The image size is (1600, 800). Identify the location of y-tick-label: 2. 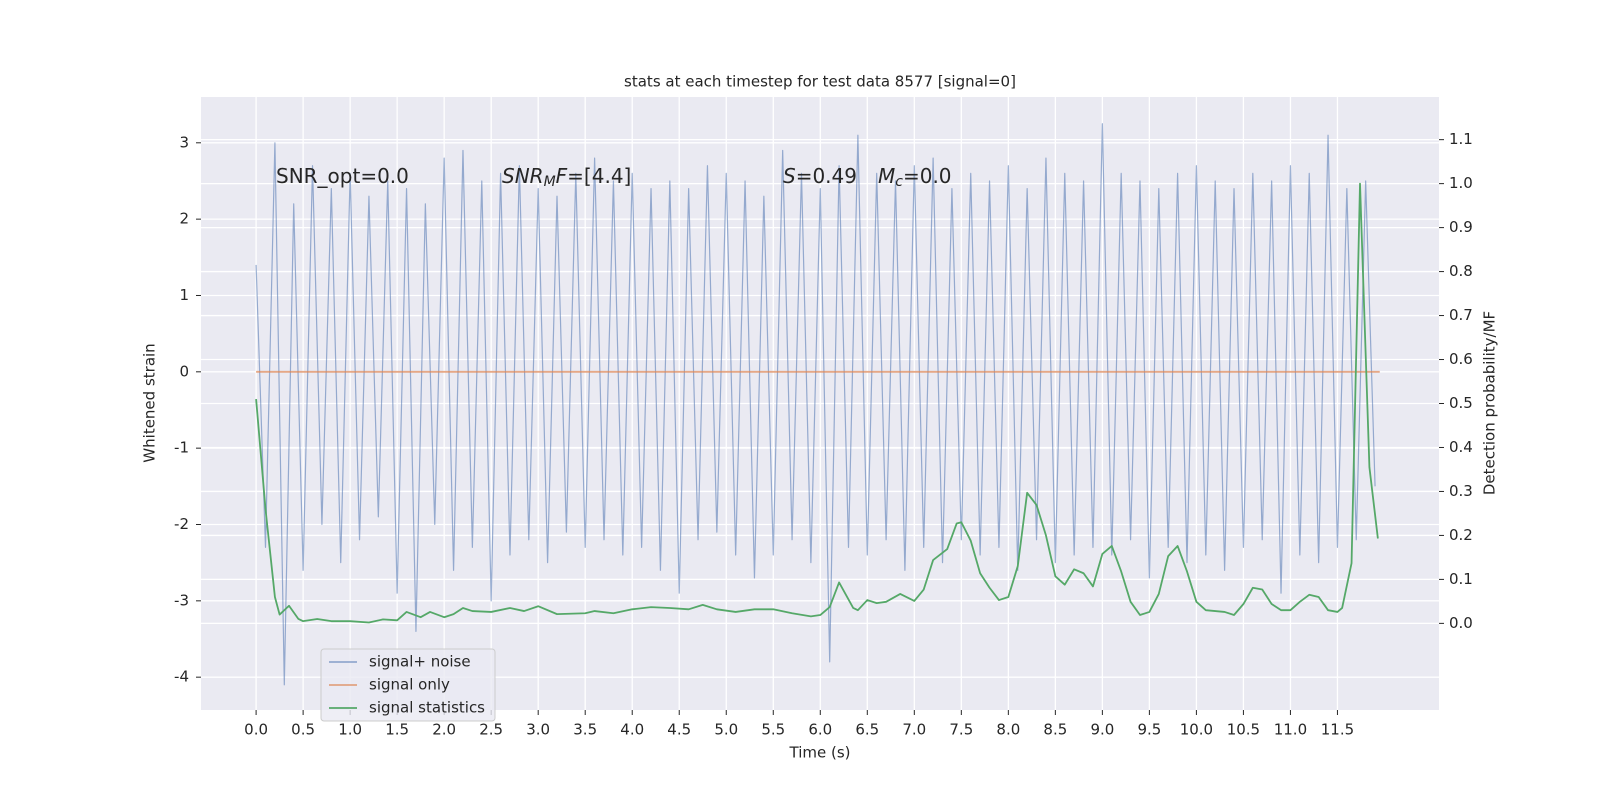
(184, 219).